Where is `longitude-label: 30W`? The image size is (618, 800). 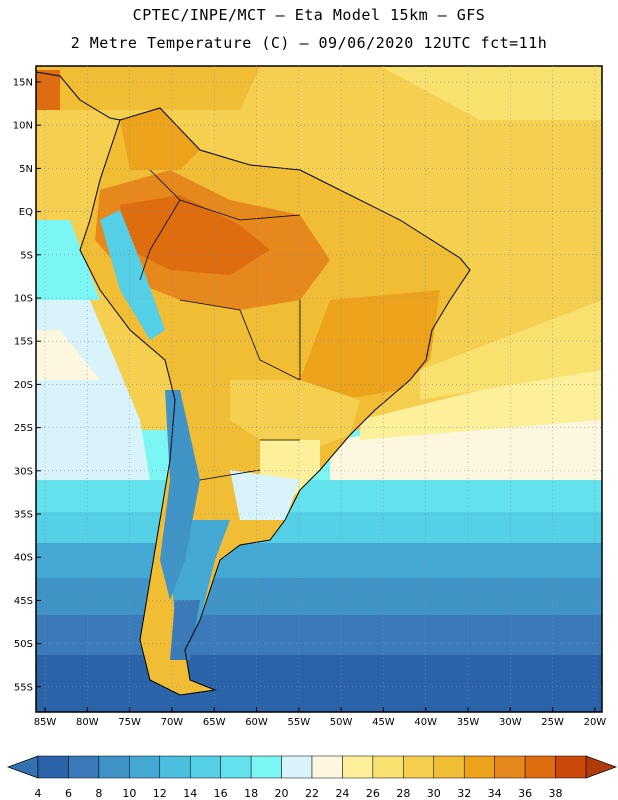
longitude-label: 30W is located at coordinates (510, 722).